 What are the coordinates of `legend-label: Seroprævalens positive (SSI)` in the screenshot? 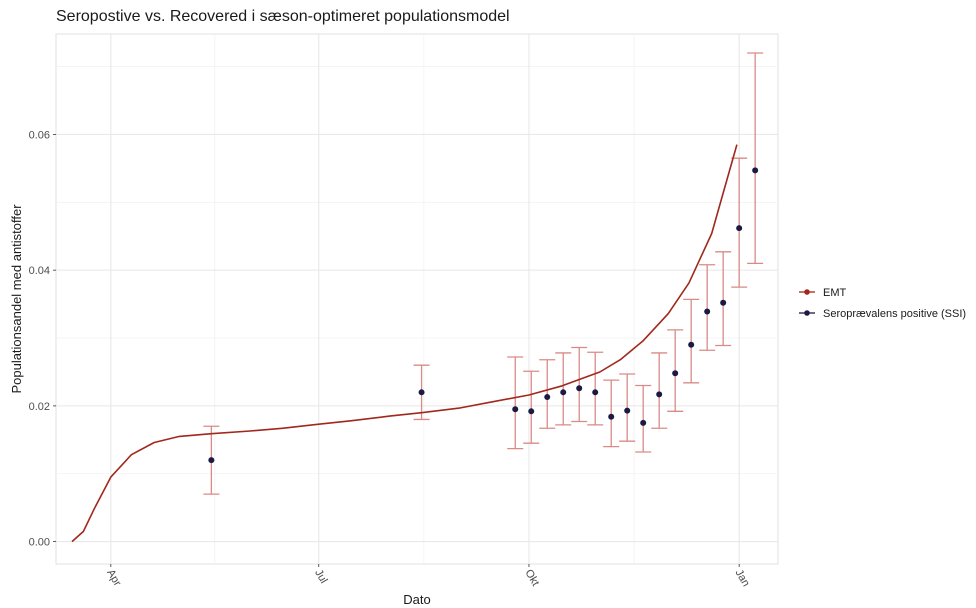 It's located at (894, 314).